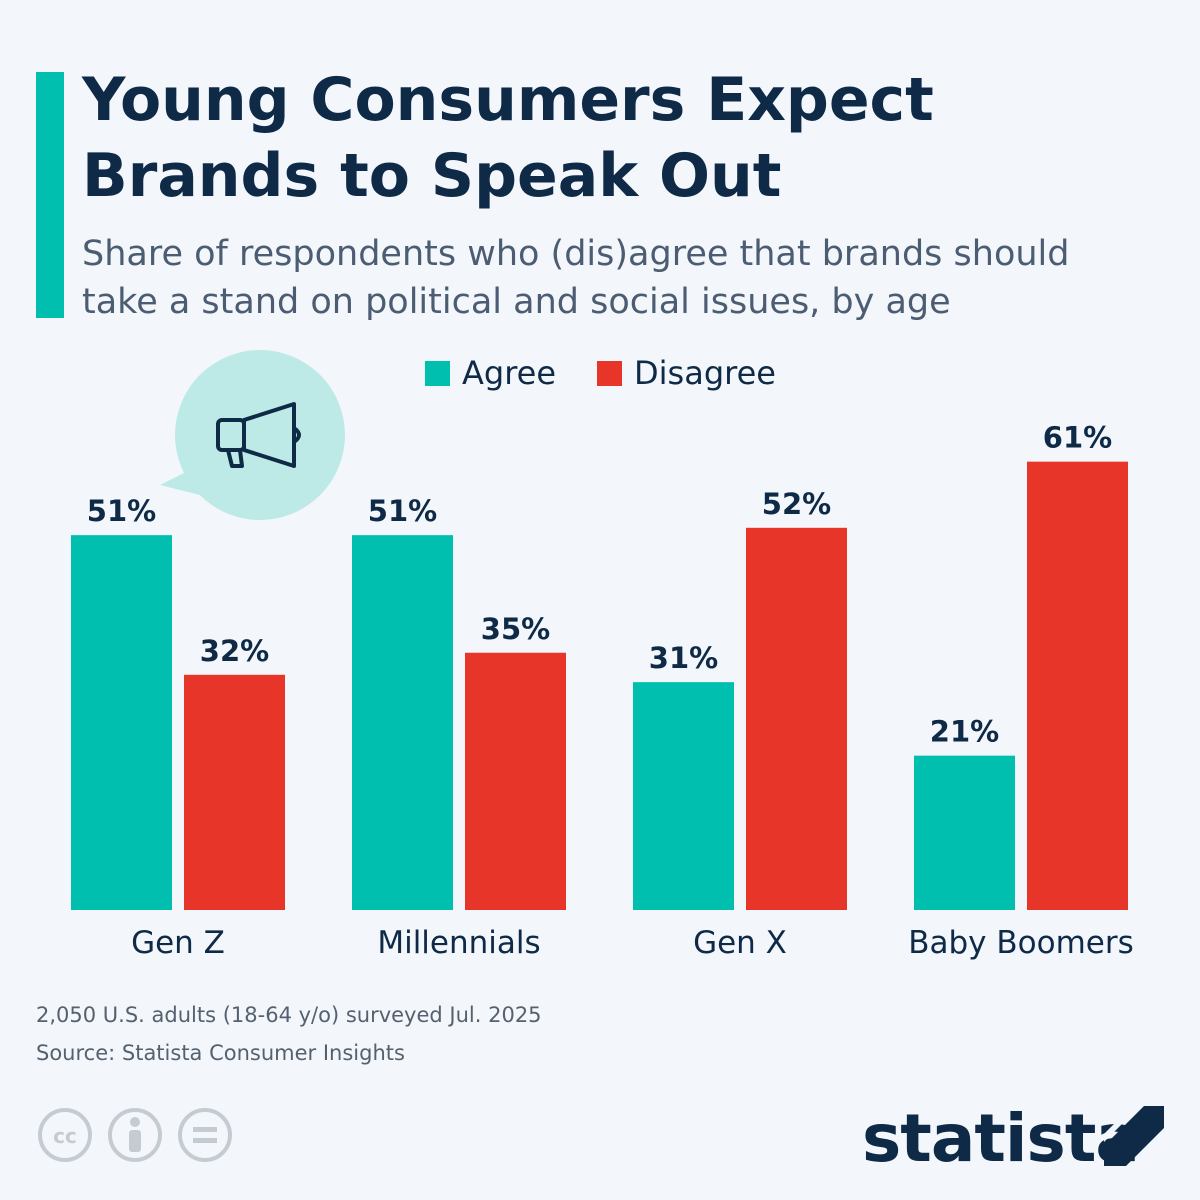 The height and width of the screenshot is (1200, 1200). I want to click on x-tick-label: Gen X, so click(740, 943).